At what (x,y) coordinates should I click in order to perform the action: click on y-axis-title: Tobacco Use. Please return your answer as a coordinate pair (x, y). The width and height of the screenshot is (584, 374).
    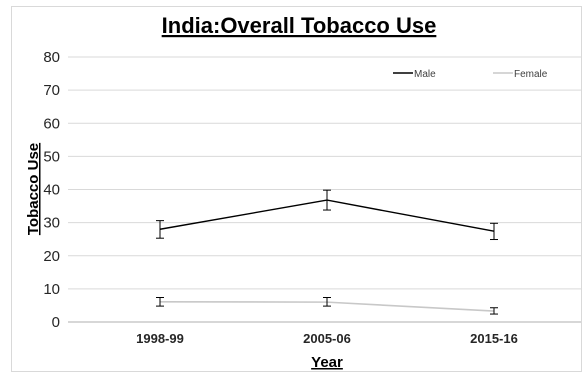
    Looking at the image, I should click on (33, 189).